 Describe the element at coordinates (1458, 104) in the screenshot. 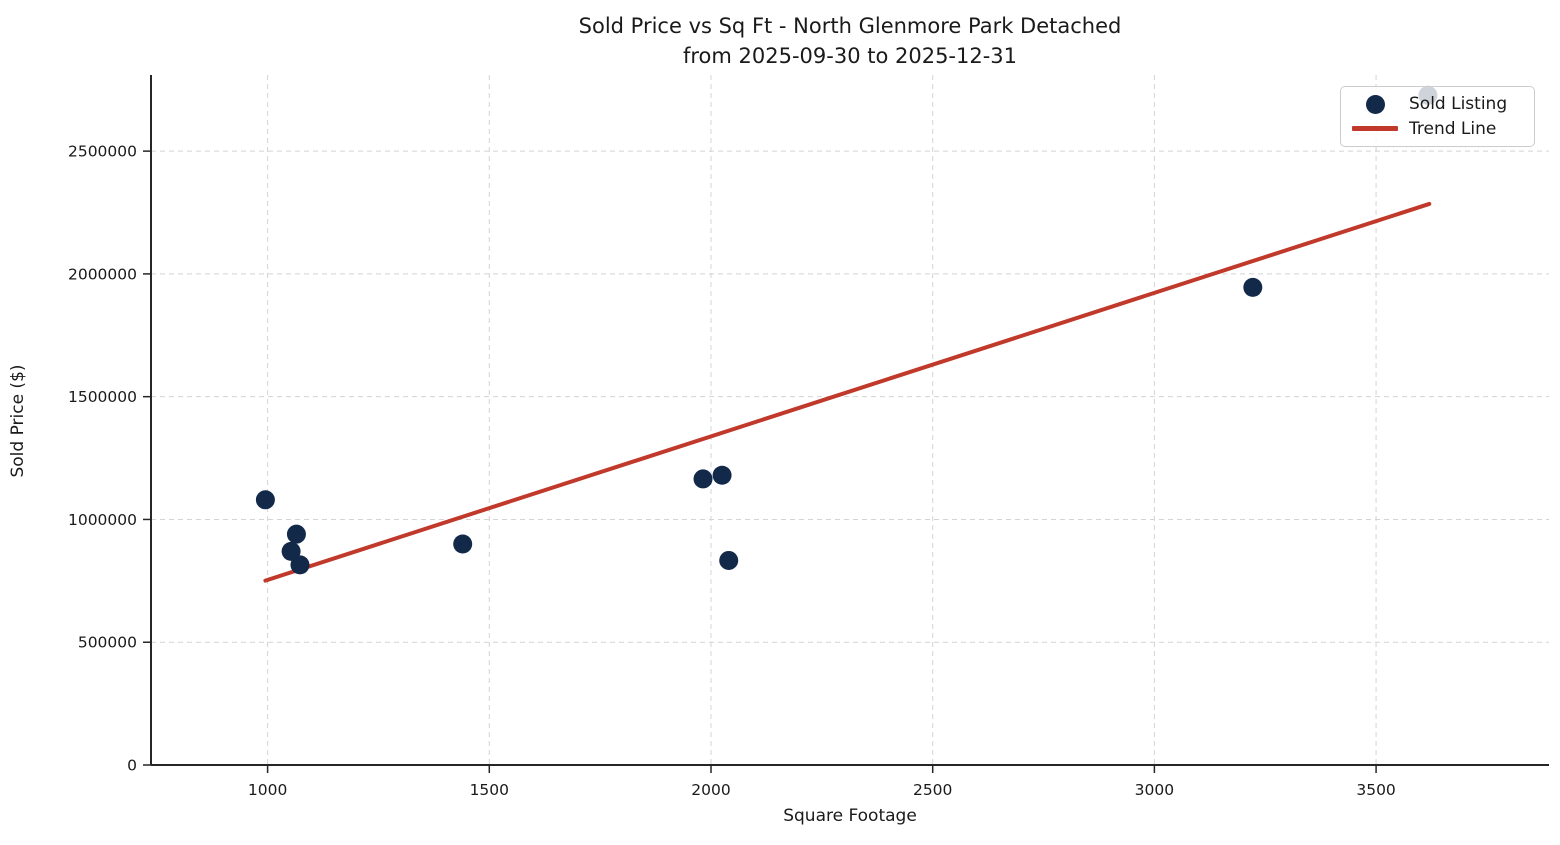

I see `legend-label-sold-listing: Sold Listing` at that location.